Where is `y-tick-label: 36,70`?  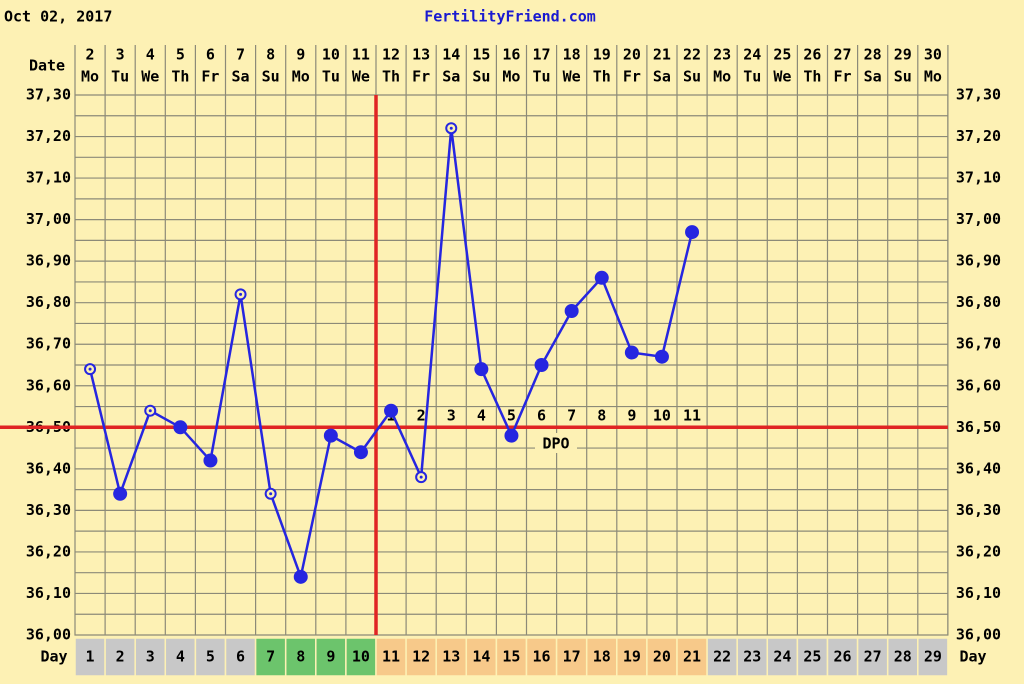 y-tick-label: 36,70 is located at coordinates (48, 344).